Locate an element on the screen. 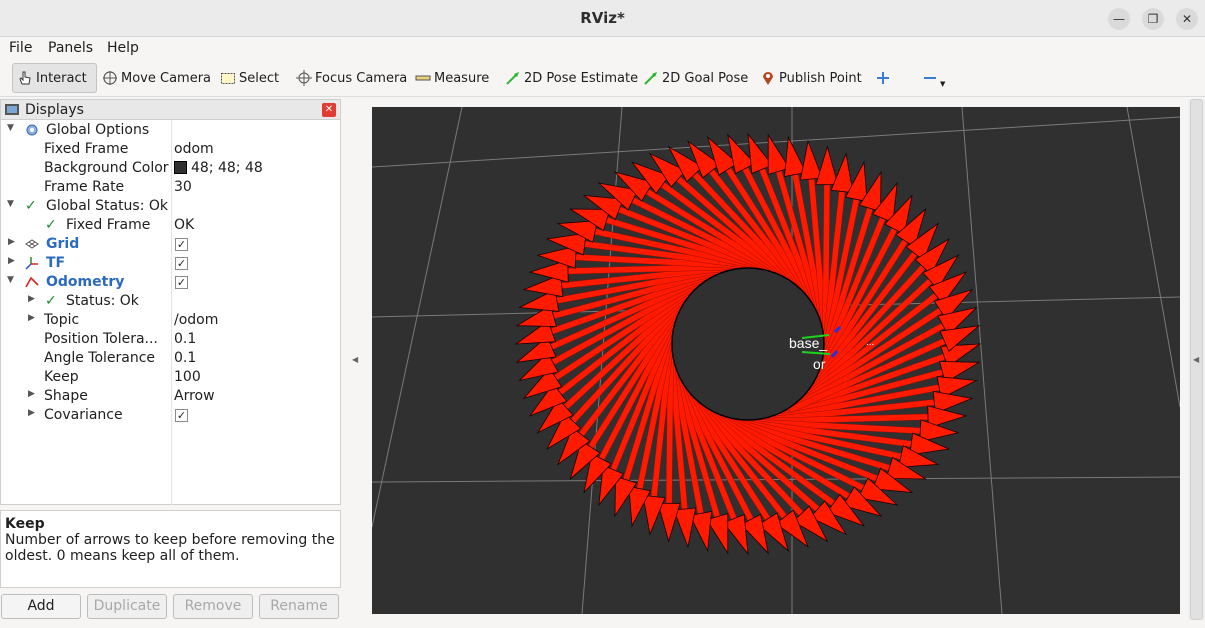 The width and height of the screenshot is (1205, 628). frame-rate-value: 30 is located at coordinates (183, 187).